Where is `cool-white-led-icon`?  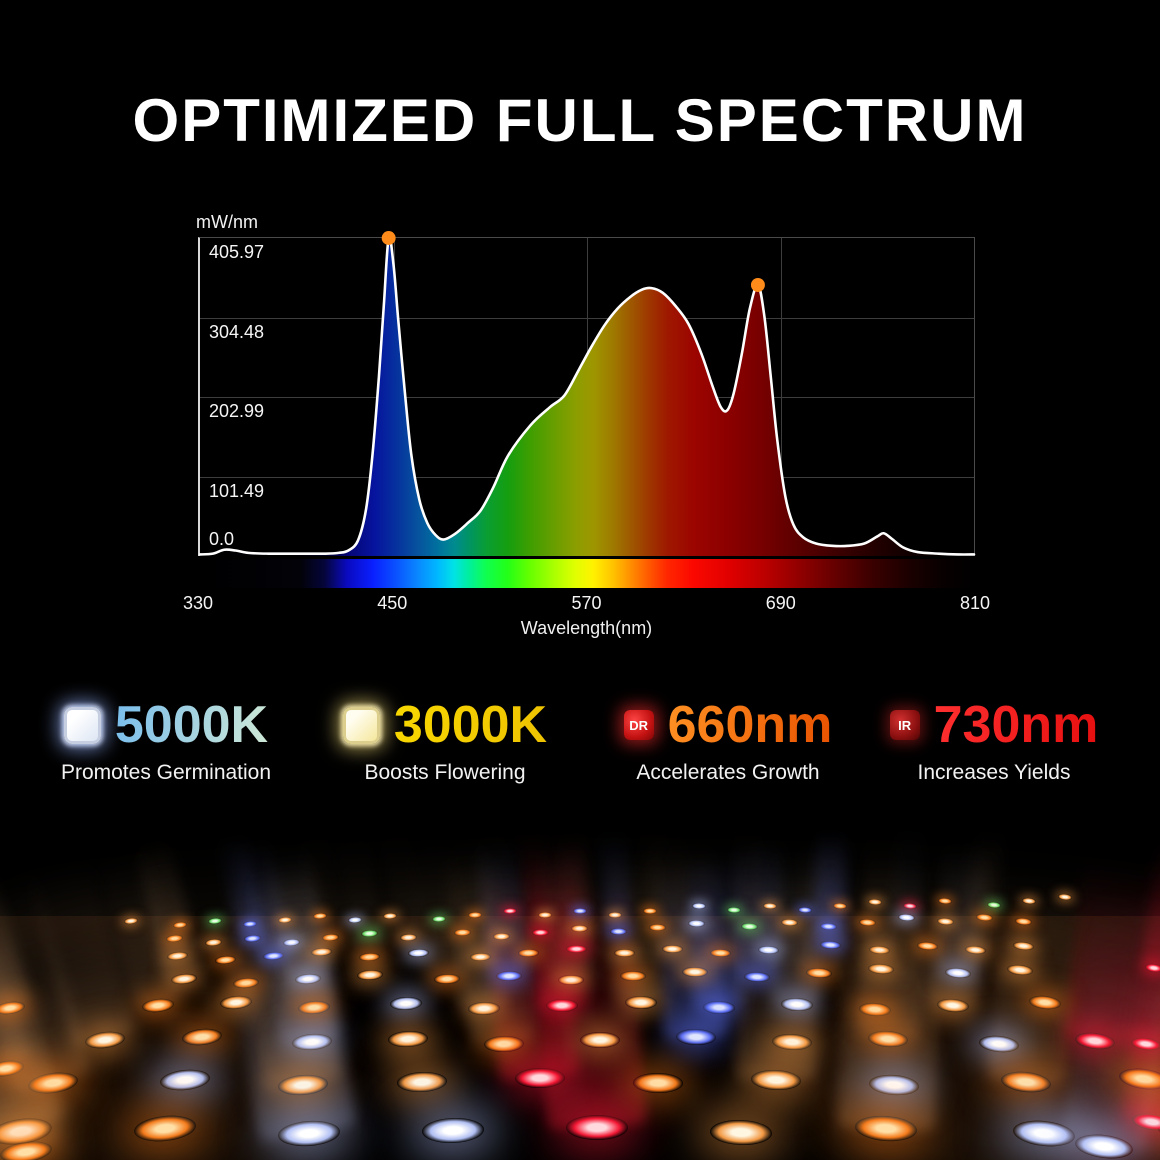 cool-white-led-icon is located at coordinates (82, 725).